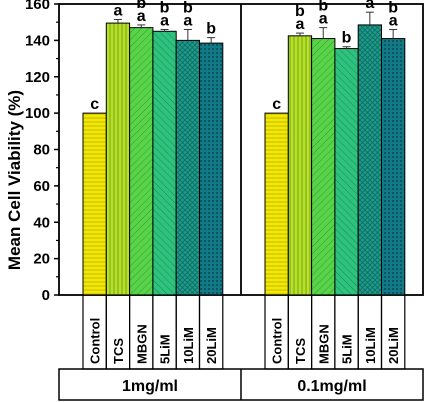 The width and height of the screenshot is (429, 402). I want to click on bar-5lim-g2, so click(346, 172).